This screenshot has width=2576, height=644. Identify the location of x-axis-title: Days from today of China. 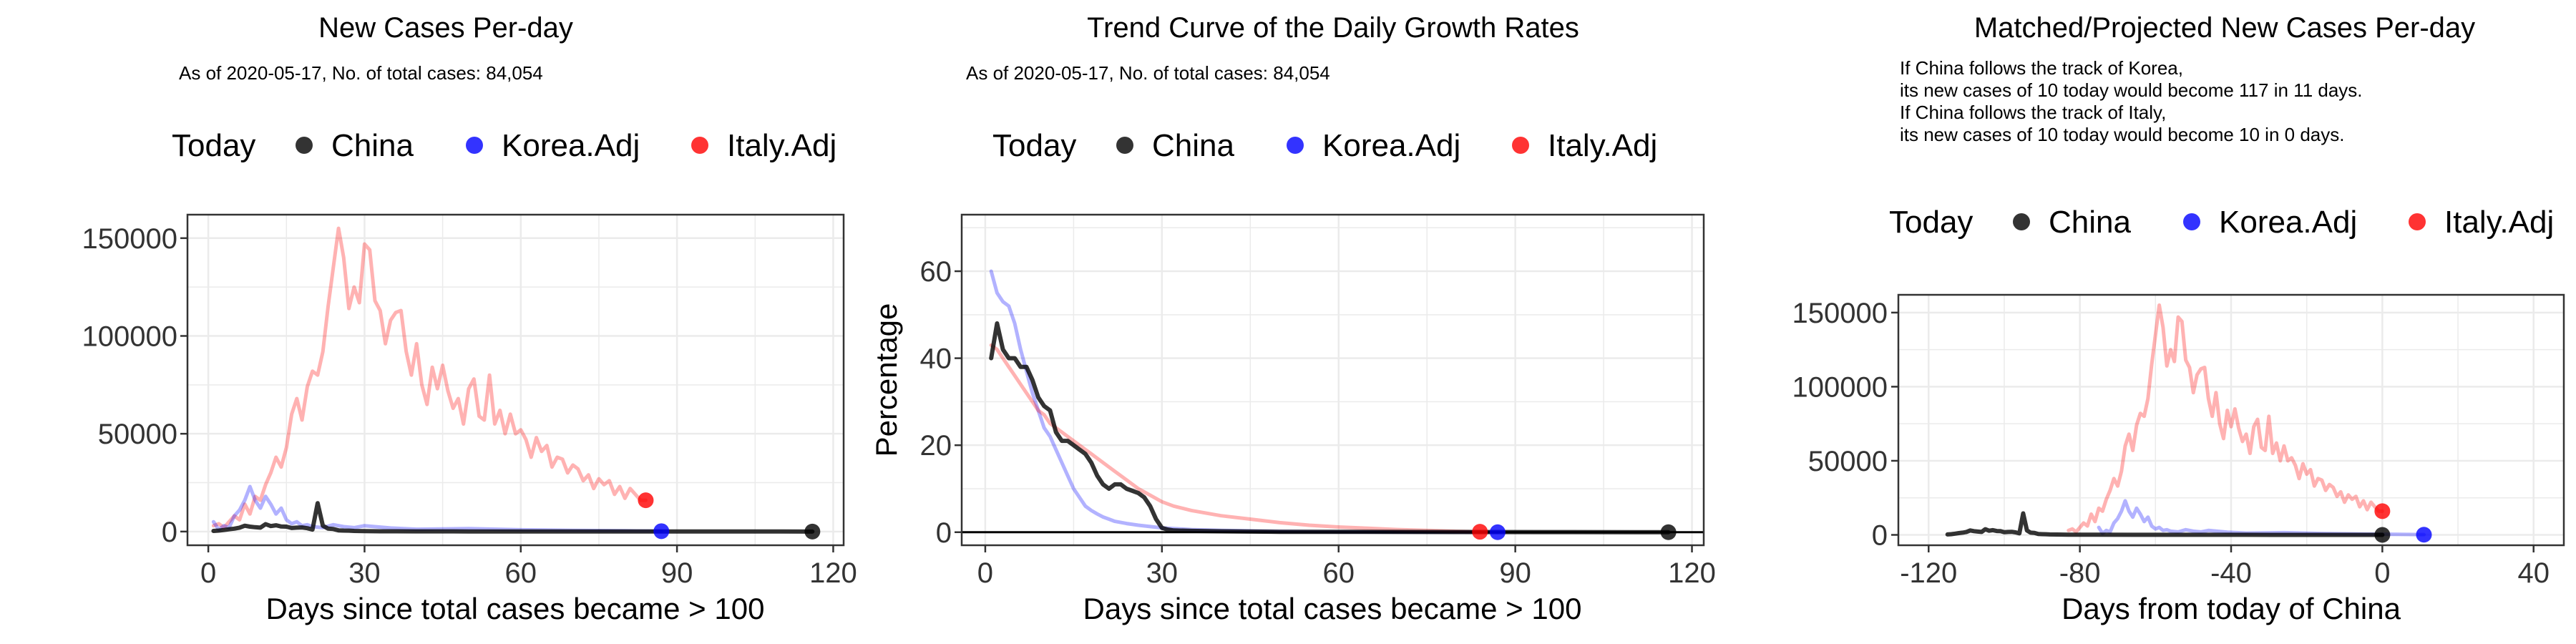
(2231, 608).